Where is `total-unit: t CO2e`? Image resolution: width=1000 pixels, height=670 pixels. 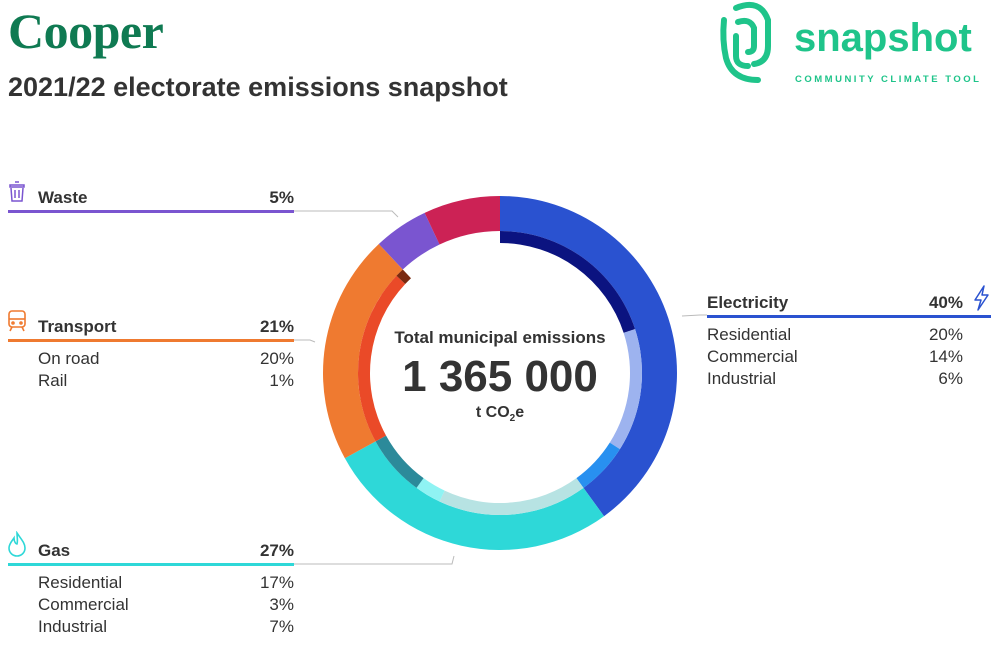 total-unit: t CO2e is located at coordinates (500, 414).